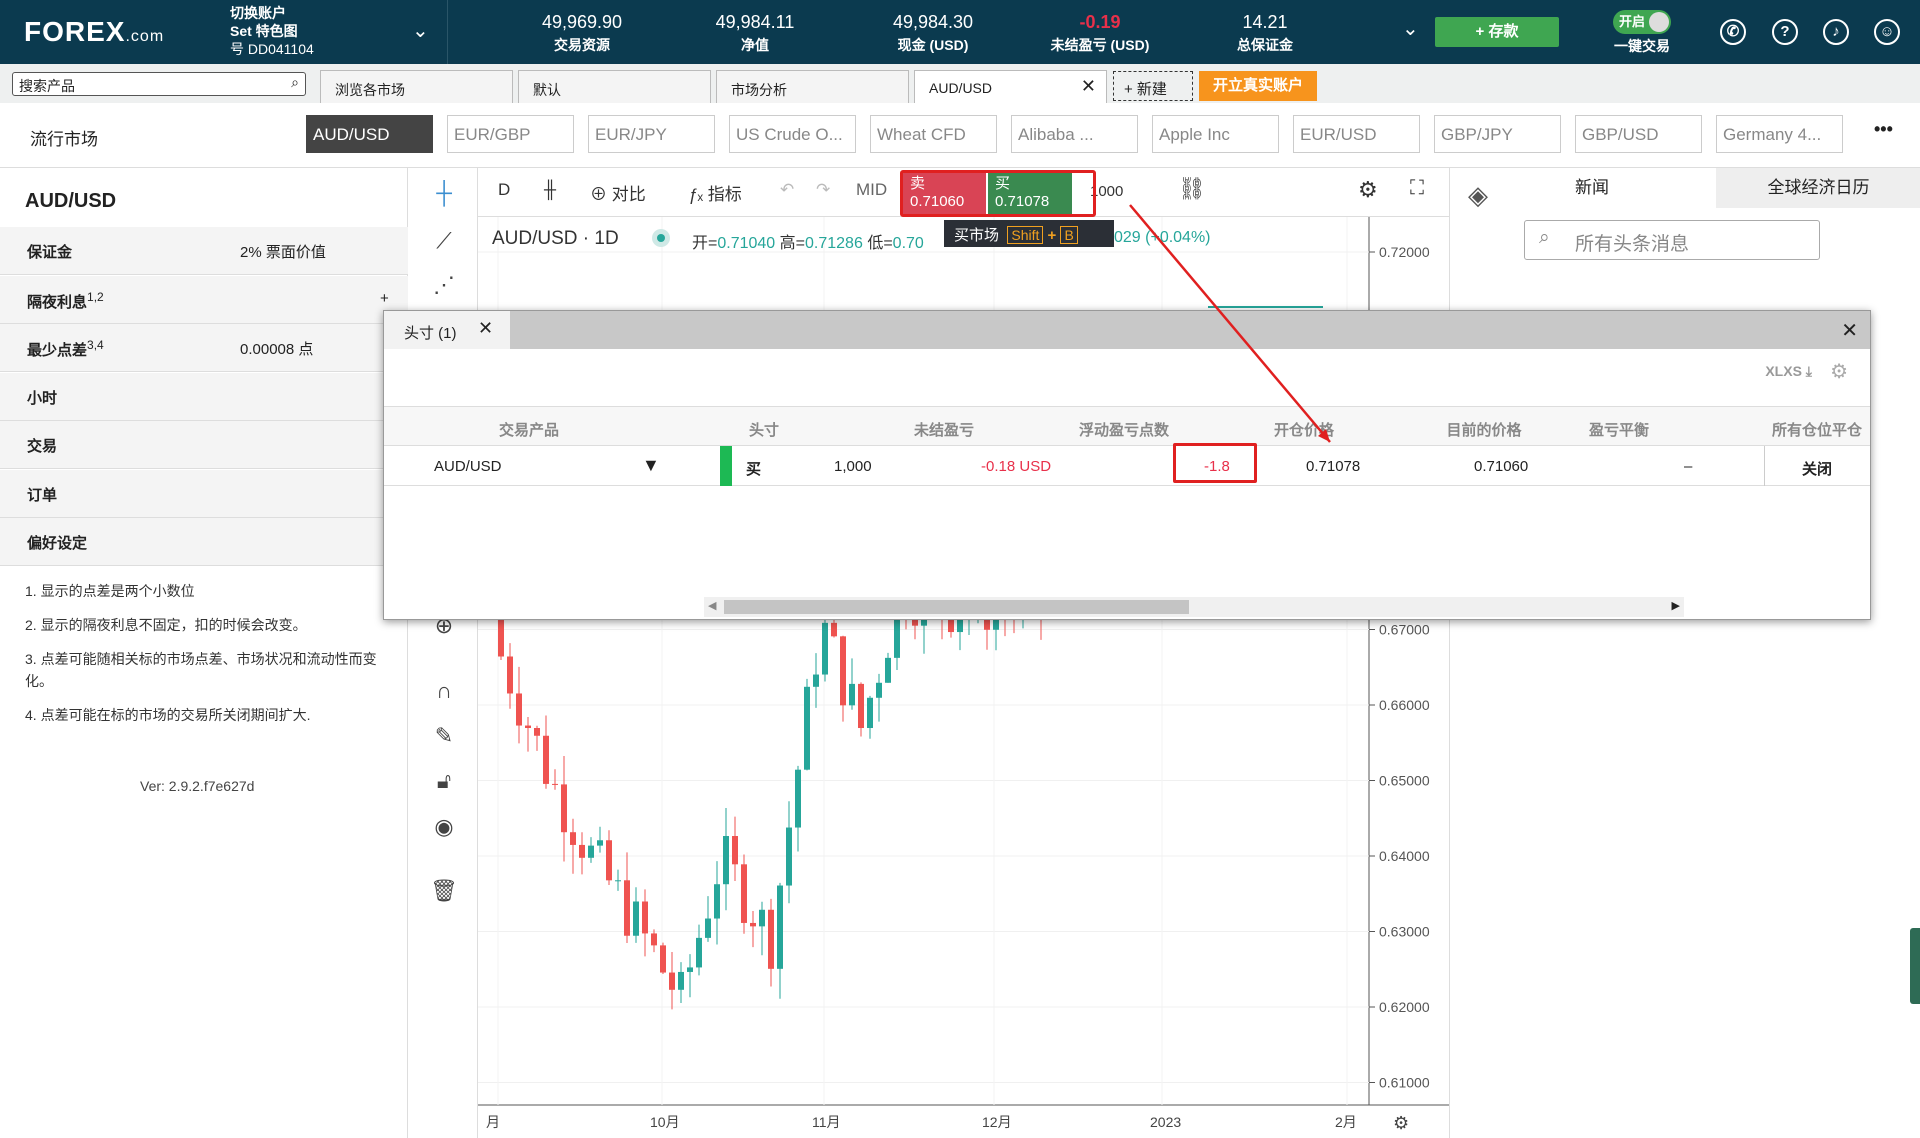 The width and height of the screenshot is (1920, 1138). I want to click on expand-triangle-icon: ▼, so click(651, 465).